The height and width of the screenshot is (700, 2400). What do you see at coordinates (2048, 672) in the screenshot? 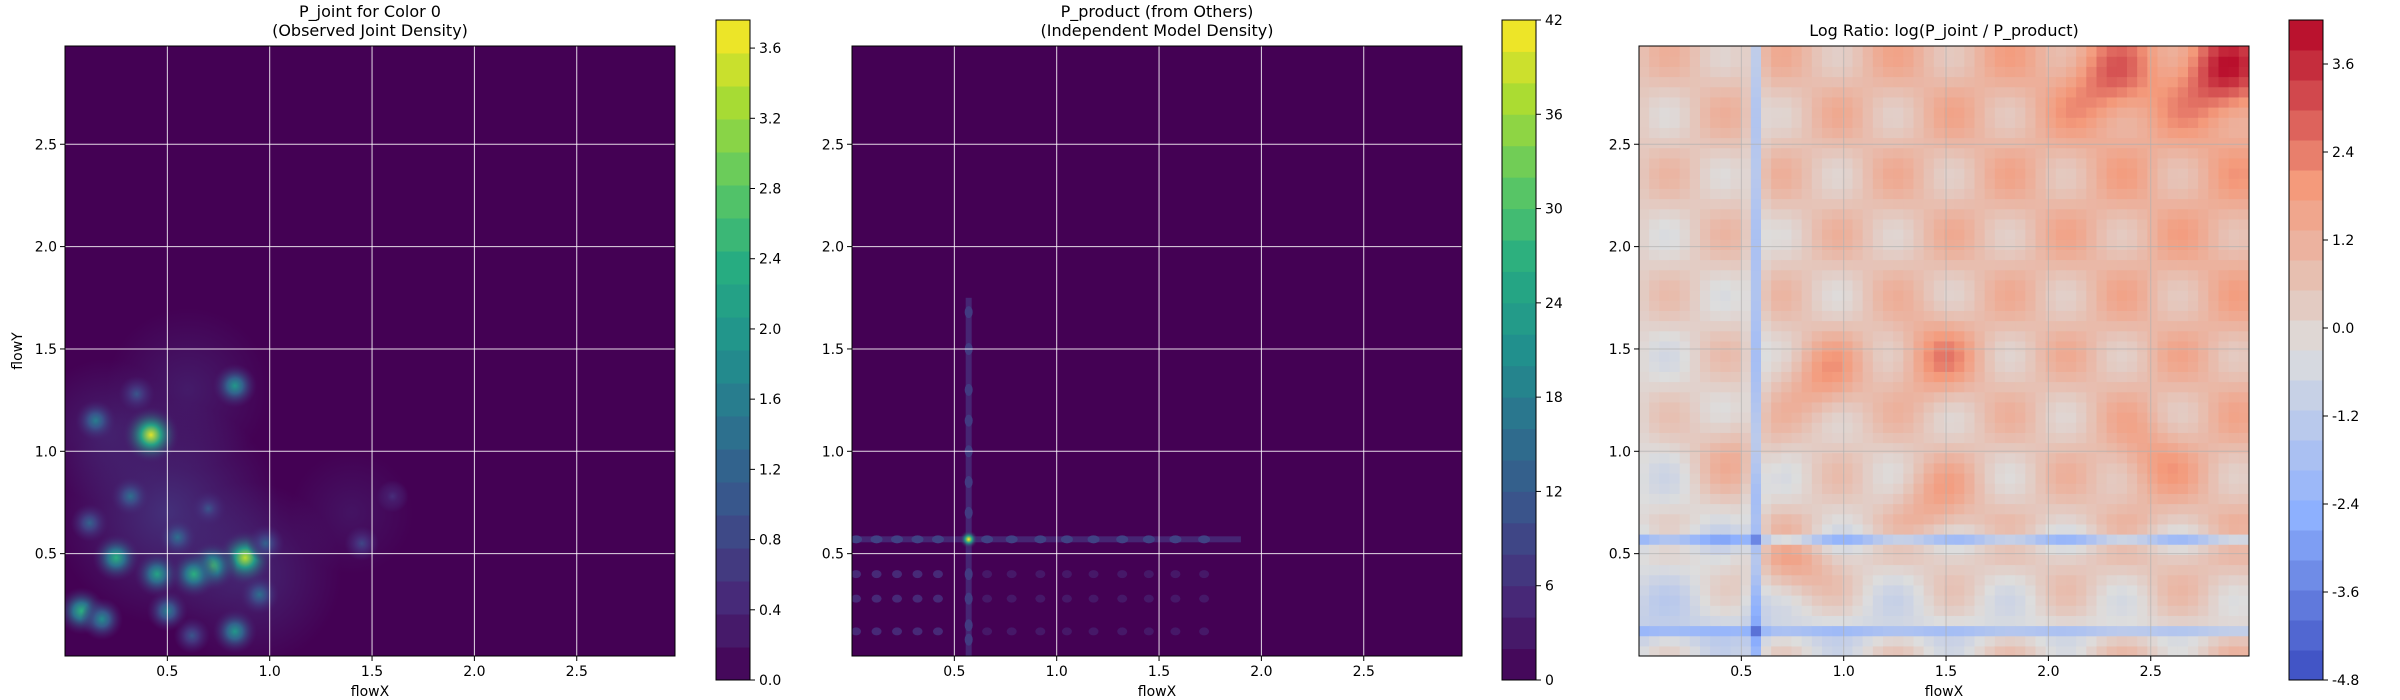
I see `x-tick-label: 2.0` at bounding box center [2048, 672].